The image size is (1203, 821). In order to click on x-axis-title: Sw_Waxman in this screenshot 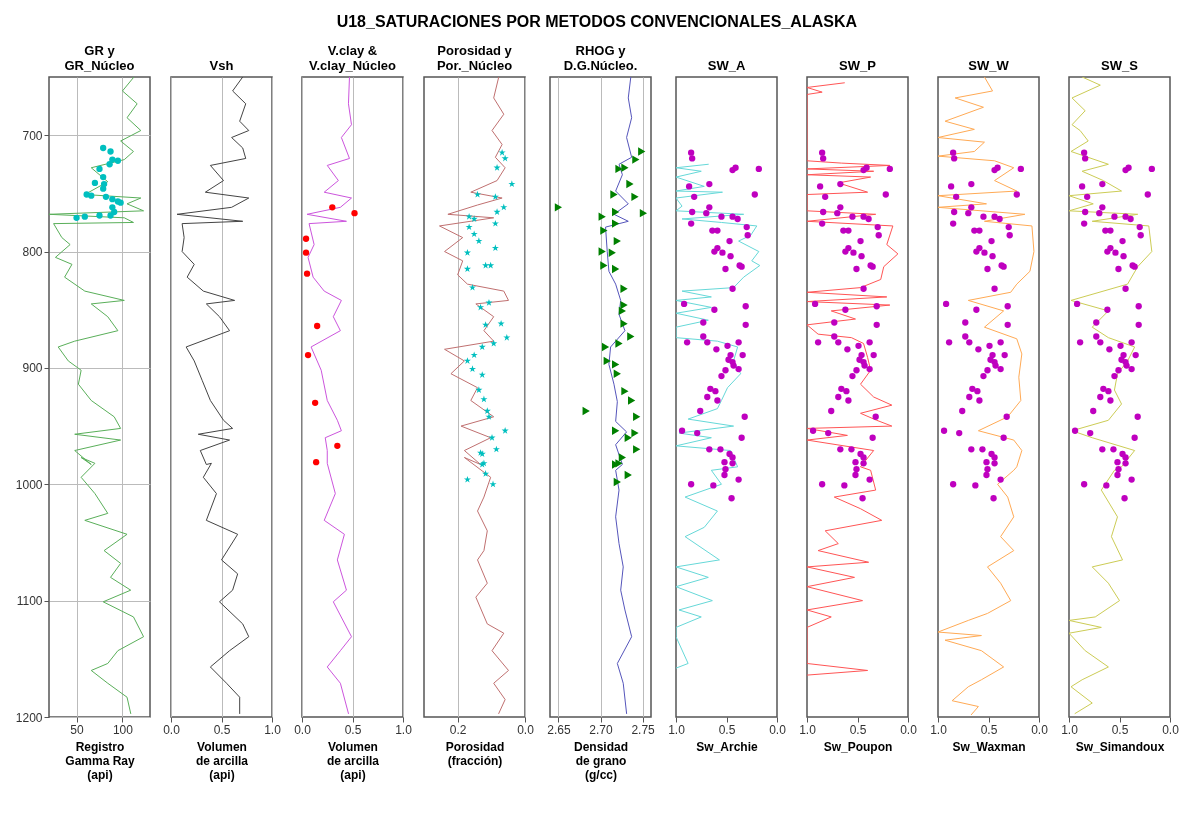, I will do `click(989, 746)`.